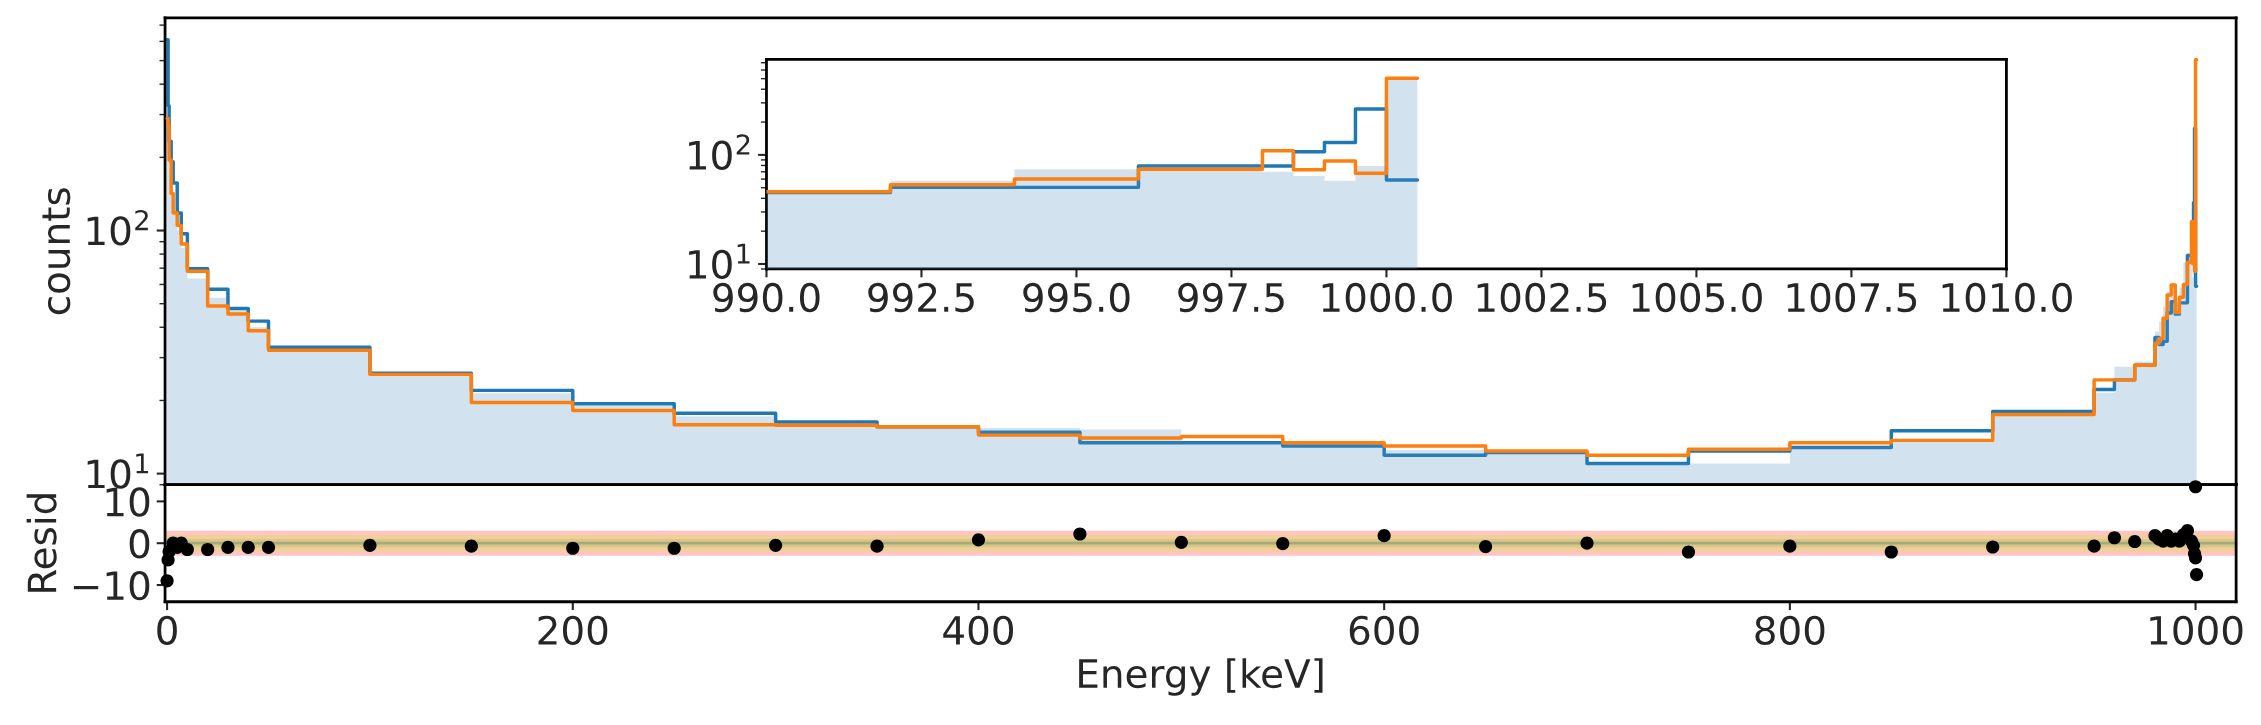  Describe the element at coordinates (1790, 630) in the screenshot. I see `x-tick-label: 800` at that location.